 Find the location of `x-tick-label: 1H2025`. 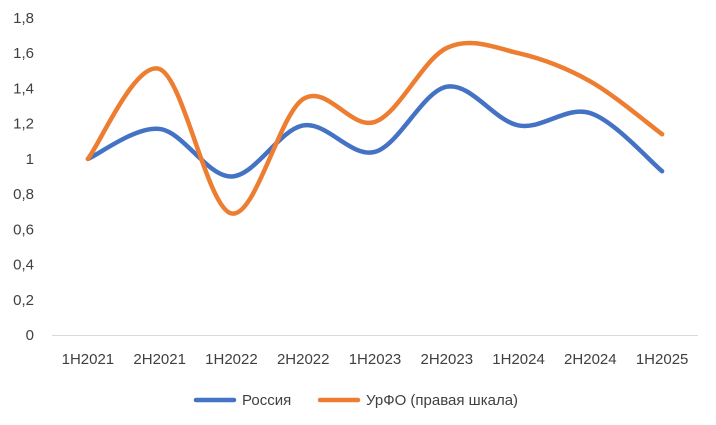

x-tick-label: 1H2025 is located at coordinates (662, 359).